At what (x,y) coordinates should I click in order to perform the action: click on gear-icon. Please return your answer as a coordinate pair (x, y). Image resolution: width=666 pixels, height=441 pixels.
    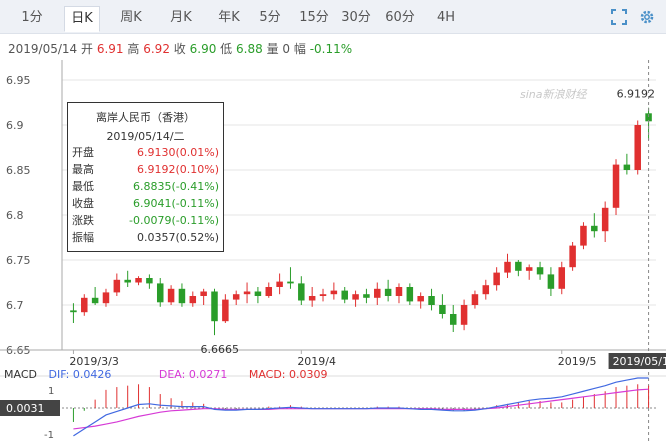
    Looking at the image, I should click on (647, 17).